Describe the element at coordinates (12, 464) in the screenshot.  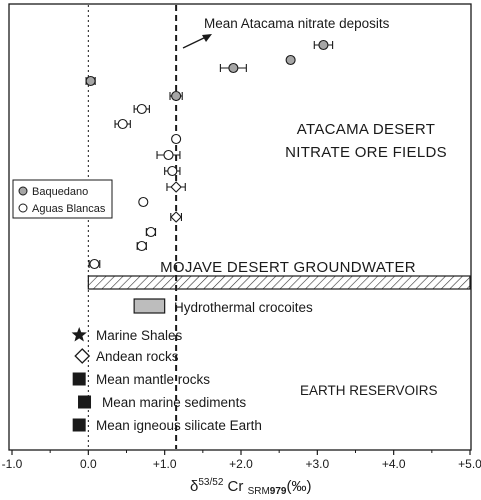
I see `x-tick-label: -1.0` at that location.